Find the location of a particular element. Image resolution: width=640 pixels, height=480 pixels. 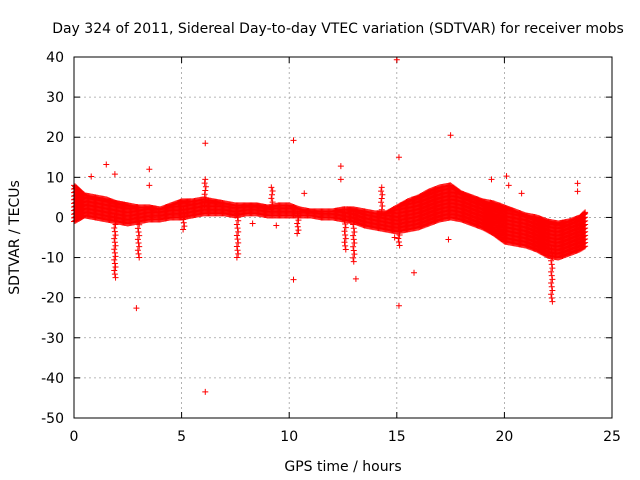

y-tick-label: -10 is located at coordinates (52, 259).